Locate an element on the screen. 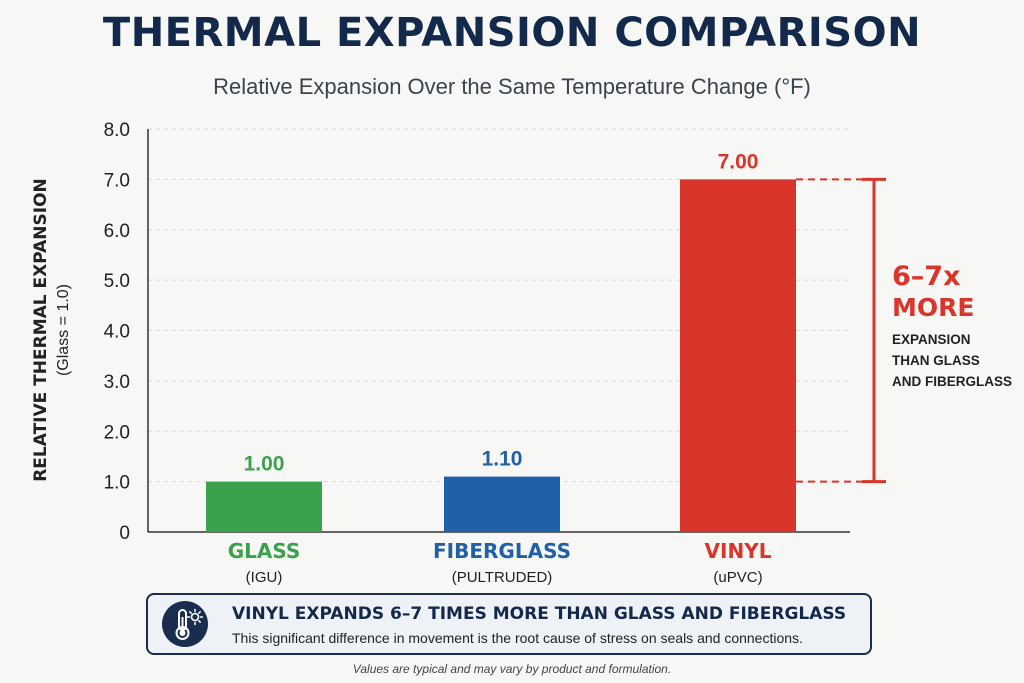 The image size is (1024, 683). data-label: 1.10 is located at coordinates (502, 459).